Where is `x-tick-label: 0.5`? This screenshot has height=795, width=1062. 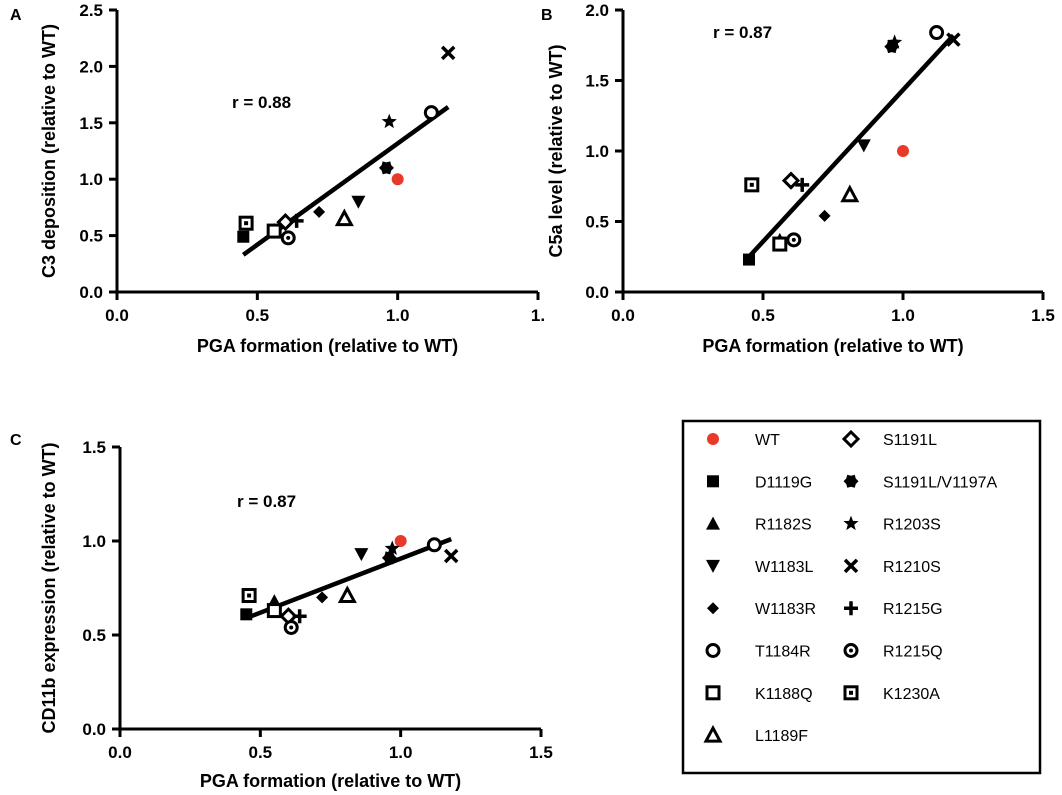 x-tick-label: 0.5 is located at coordinates (763, 315).